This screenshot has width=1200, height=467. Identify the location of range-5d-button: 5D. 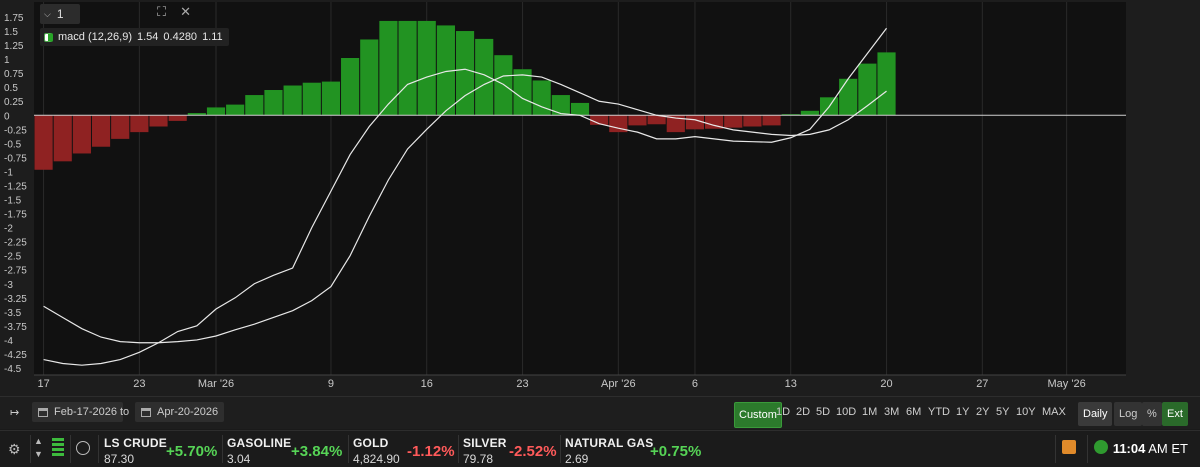
(823, 412).